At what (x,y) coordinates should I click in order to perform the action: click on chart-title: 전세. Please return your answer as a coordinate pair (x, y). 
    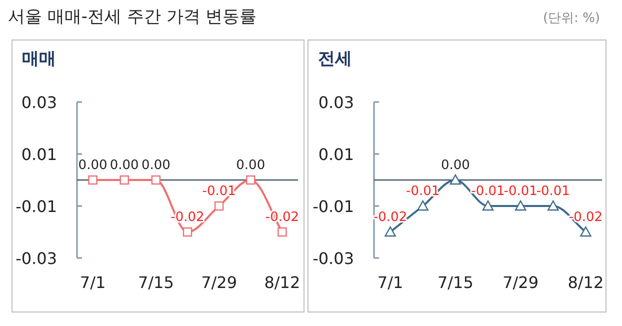
    Looking at the image, I should click on (335, 59).